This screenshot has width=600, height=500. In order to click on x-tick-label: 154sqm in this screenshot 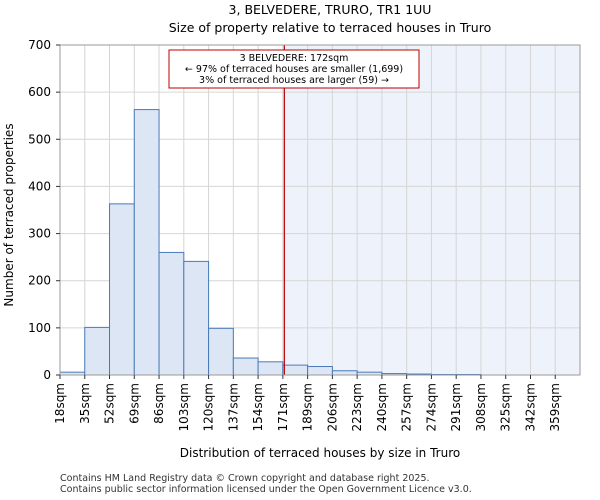, I will do `click(258, 407)`.